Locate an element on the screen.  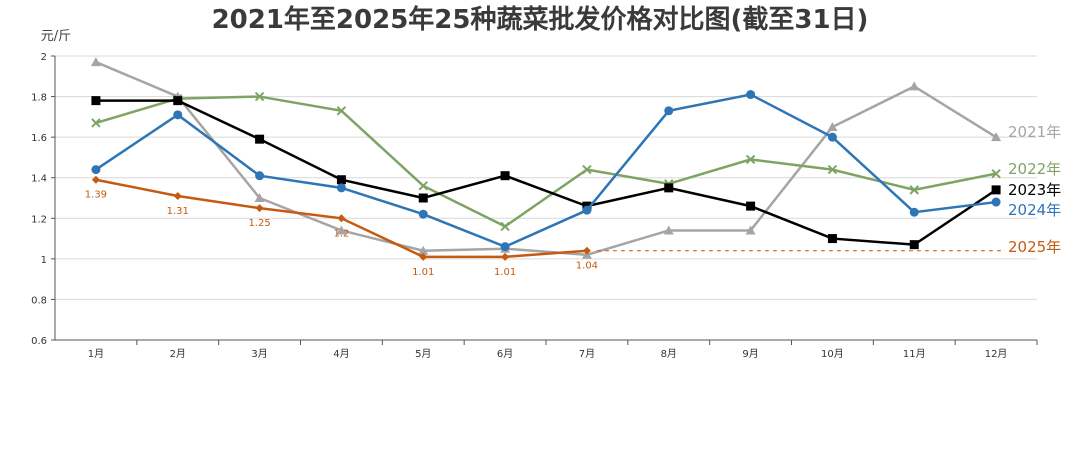
x-tick-label: 11月 is located at coordinates (914, 354).